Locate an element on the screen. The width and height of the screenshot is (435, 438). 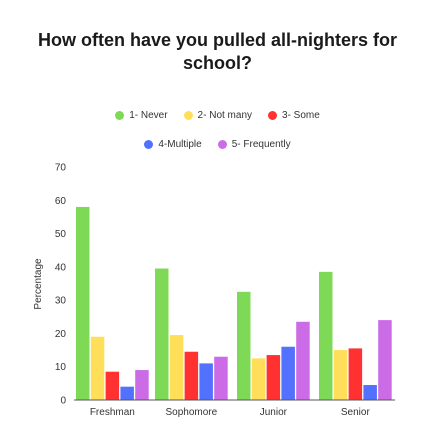
legend-item-never: 1- Never is located at coordinates (141, 115).